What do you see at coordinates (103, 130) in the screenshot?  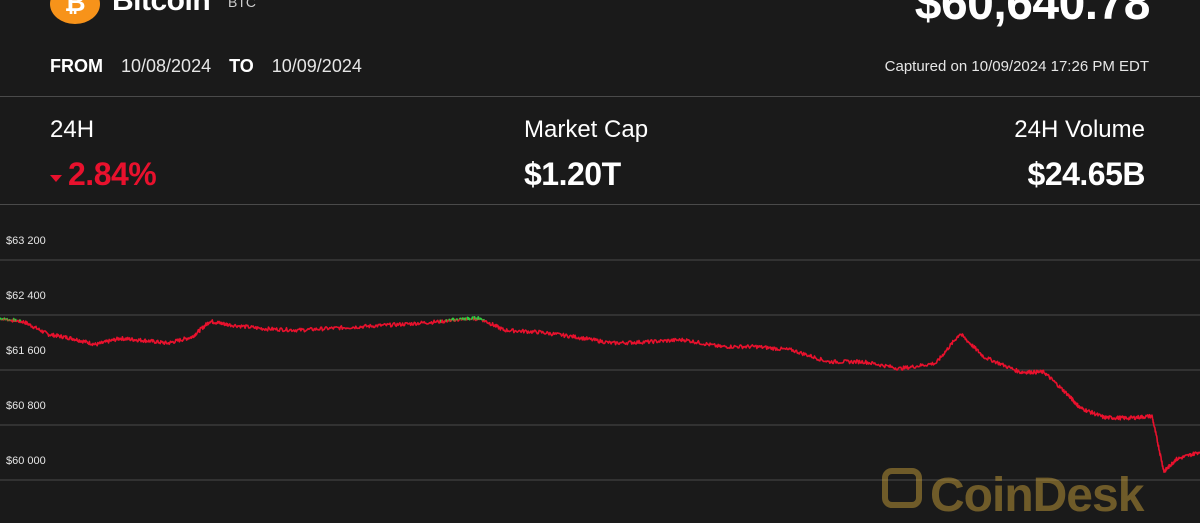 I see `change-24h-label: 24H` at bounding box center [103, 130].